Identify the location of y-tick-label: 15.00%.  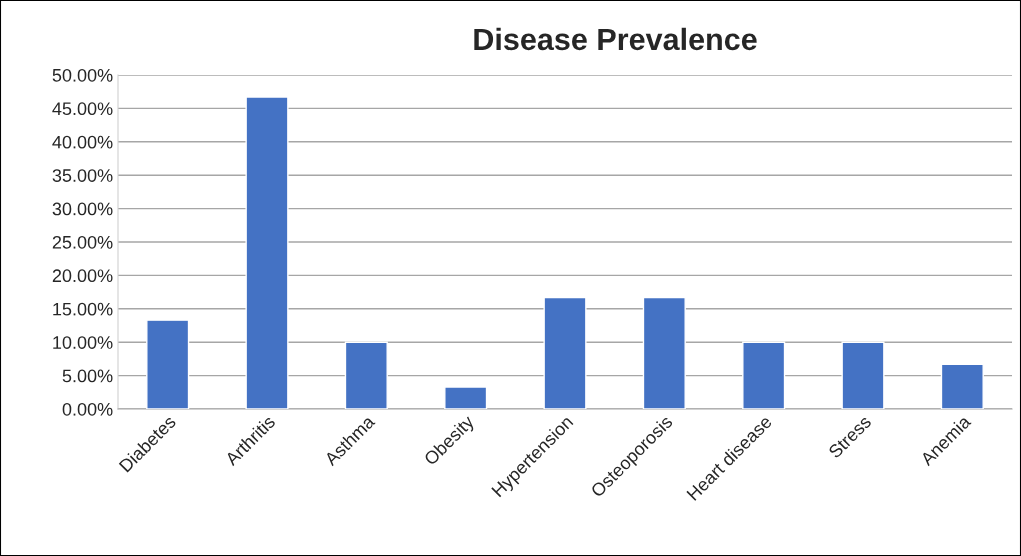
(83, 309).